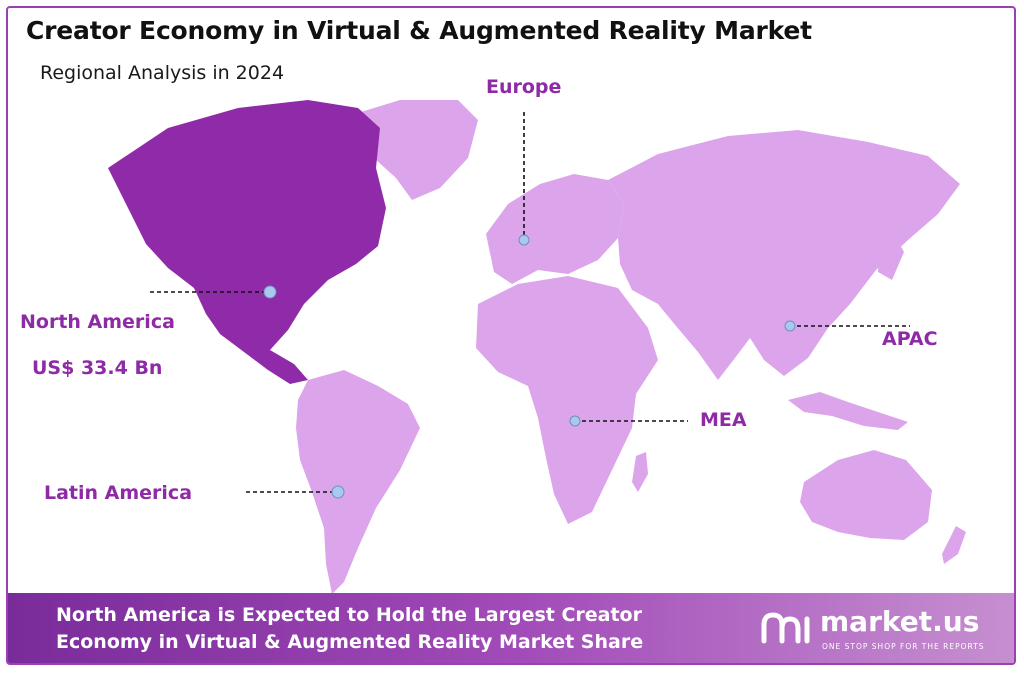 The image size is (1024, 673). What do you see at coordinates (524, 87) in the screenshot?
I see `label-europe: Europe` at bounding box center [524, 87].